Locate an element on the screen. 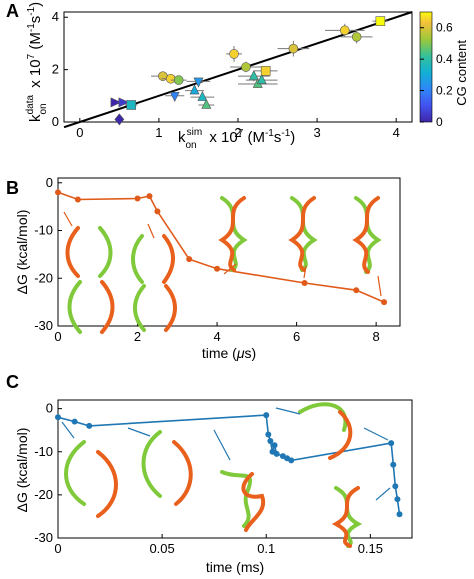  y-tick-label-b: -30 is located at coordinates (43, 325).